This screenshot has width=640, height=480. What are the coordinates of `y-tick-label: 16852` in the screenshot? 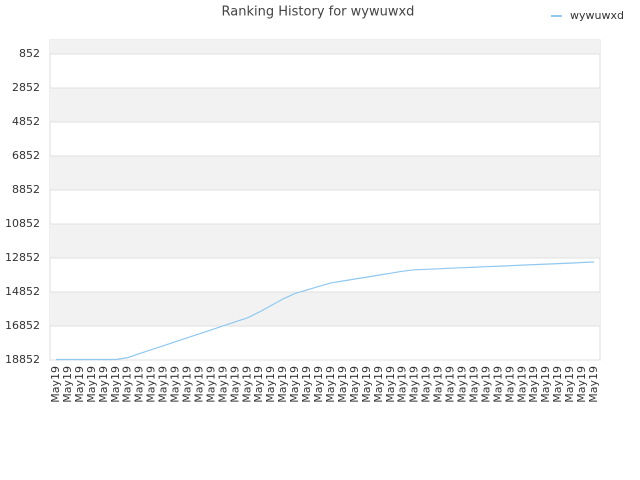 It's located at (22, 325).